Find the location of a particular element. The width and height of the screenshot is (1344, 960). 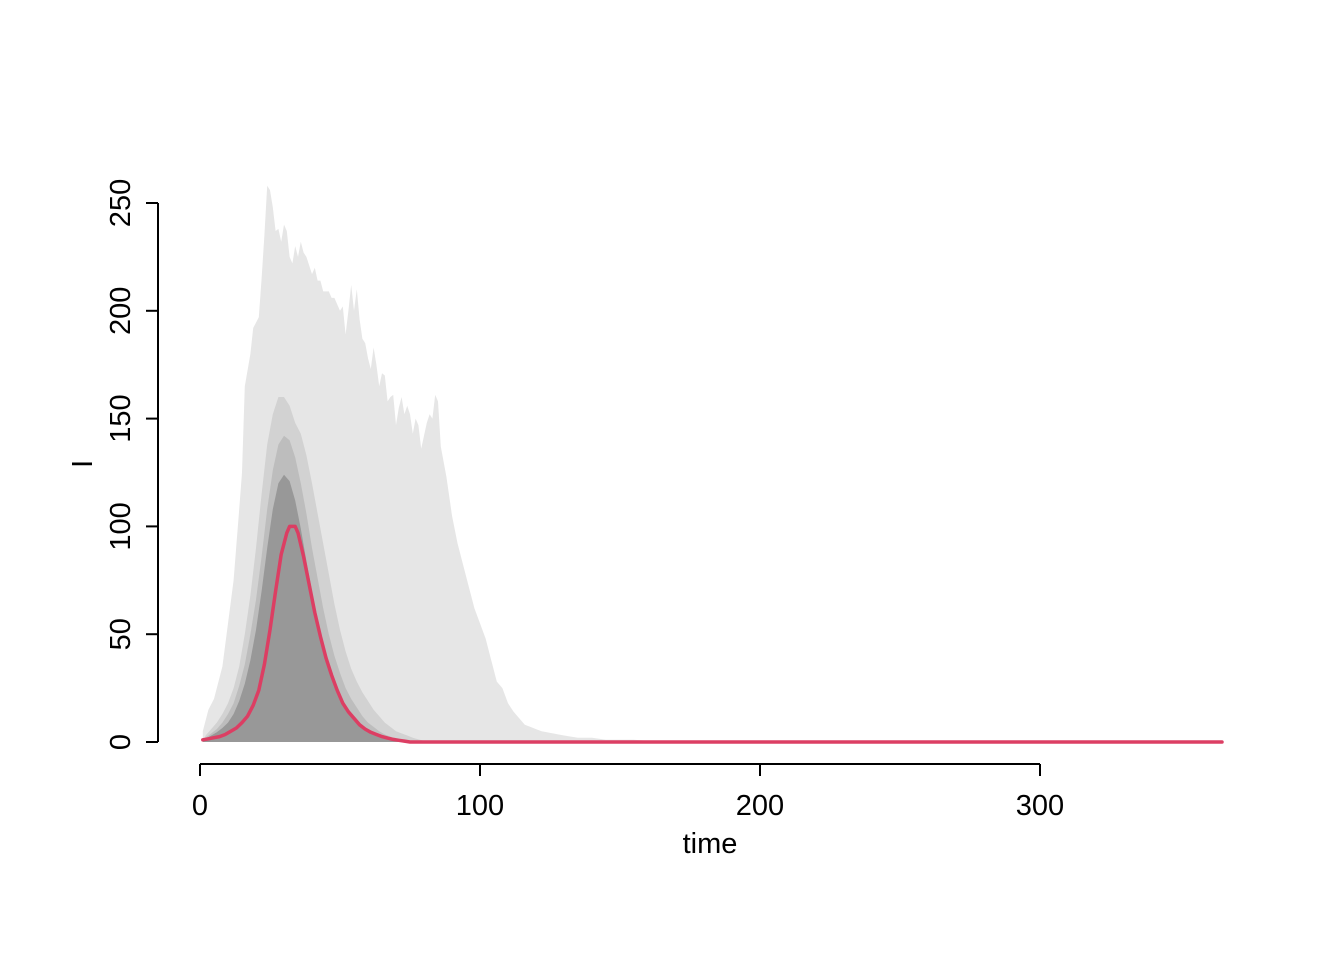

y-axis-title: I is located at coordinates (83, 464).